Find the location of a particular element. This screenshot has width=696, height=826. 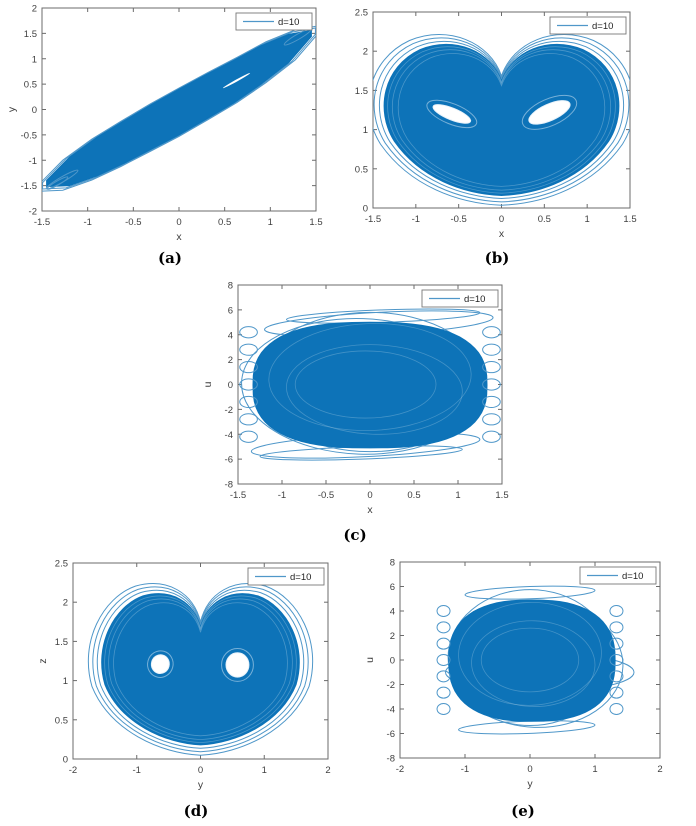

y-axis-label: y is located at coordinates (12, 109).